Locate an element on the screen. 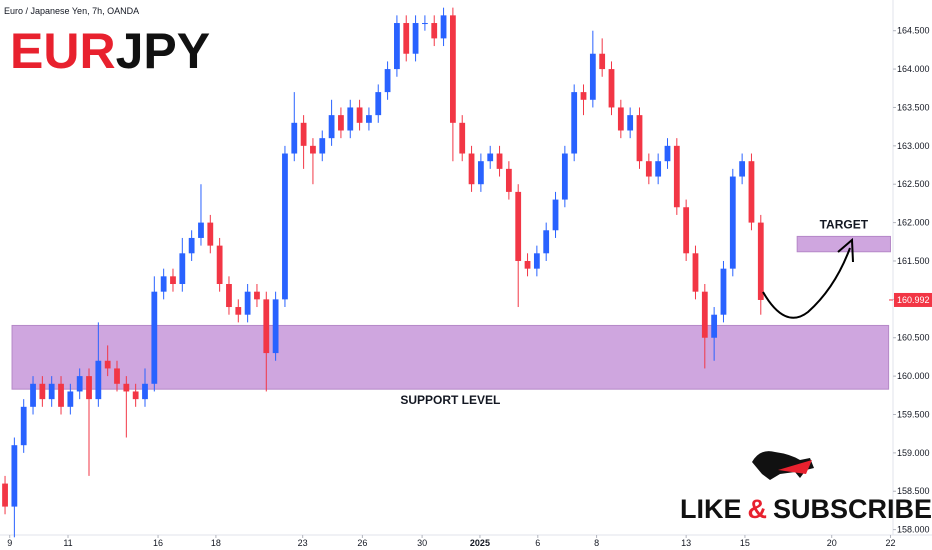 The height and width of the screenshot is (550, 932). x-tick-label: 9 is located at coordinates (9, 543).